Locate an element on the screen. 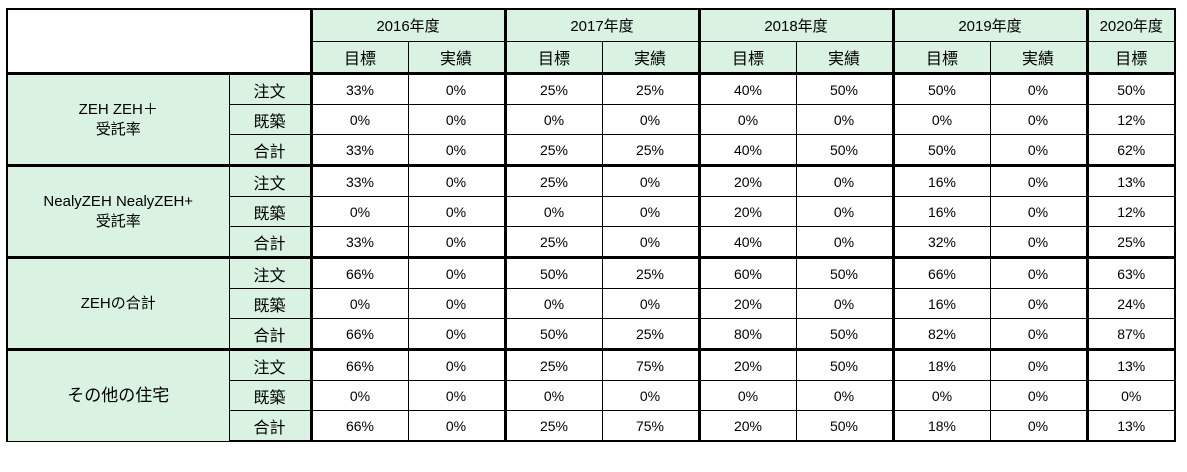  table-row: 合計 33% 0% 25% 0% 40% 0% 32% 0% 25% is located at coordinates (591, 242).